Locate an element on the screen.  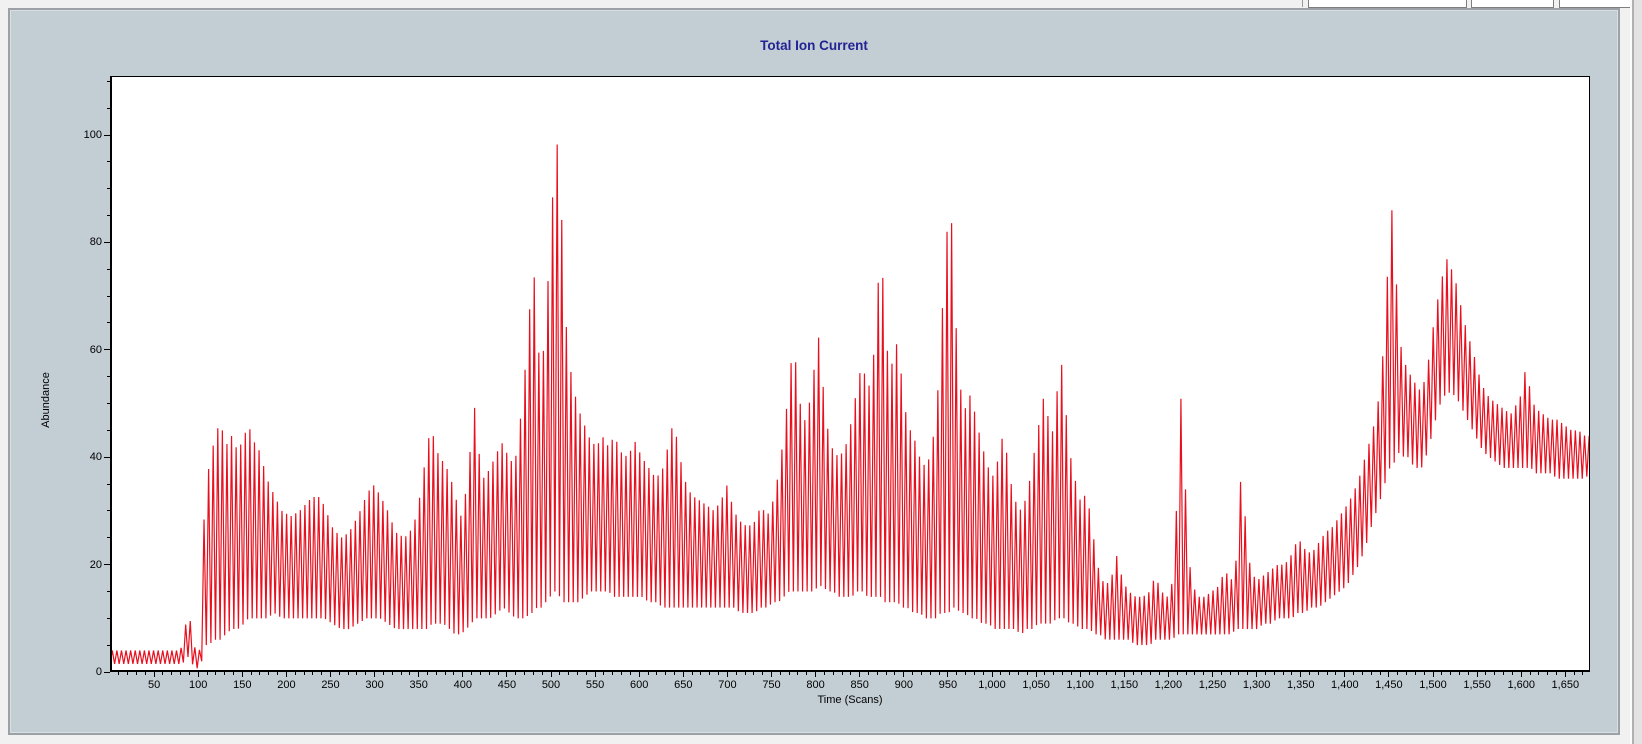
x-tick-label: 450 is located at coordinates (507, 685).